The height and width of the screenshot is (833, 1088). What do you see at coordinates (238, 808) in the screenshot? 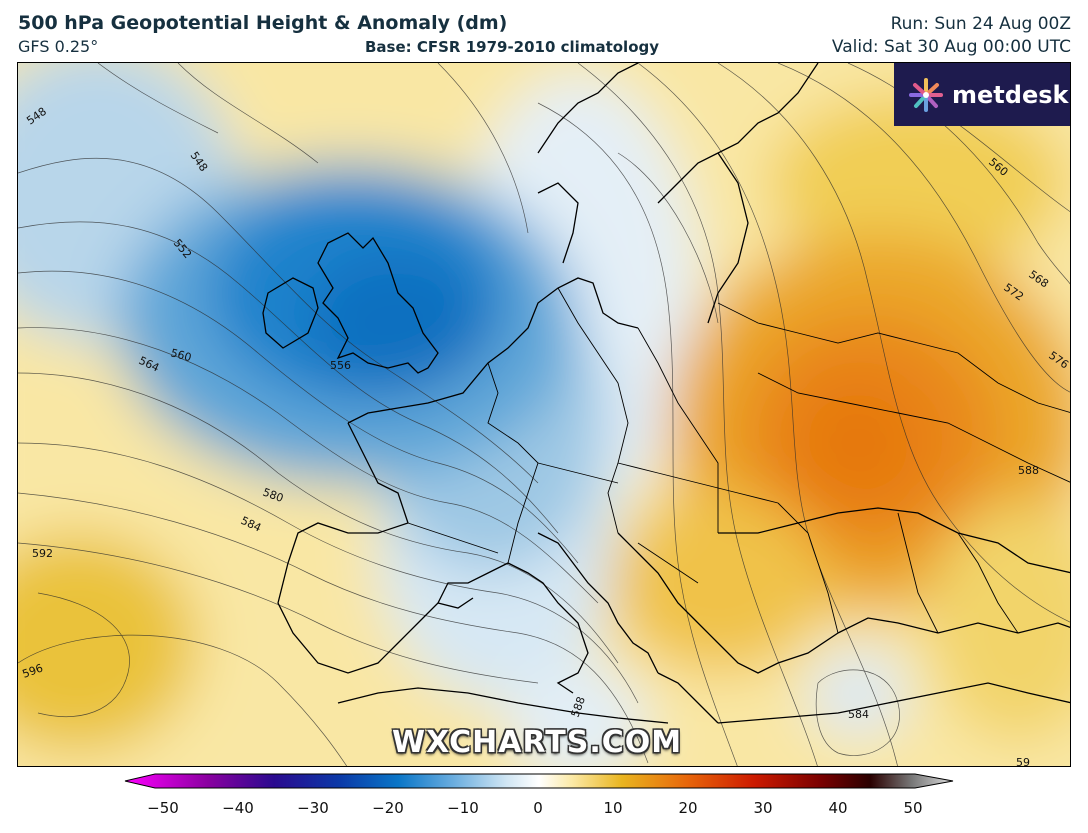
I see `colorbar-tick: −40` at bounding box center [238, 808].